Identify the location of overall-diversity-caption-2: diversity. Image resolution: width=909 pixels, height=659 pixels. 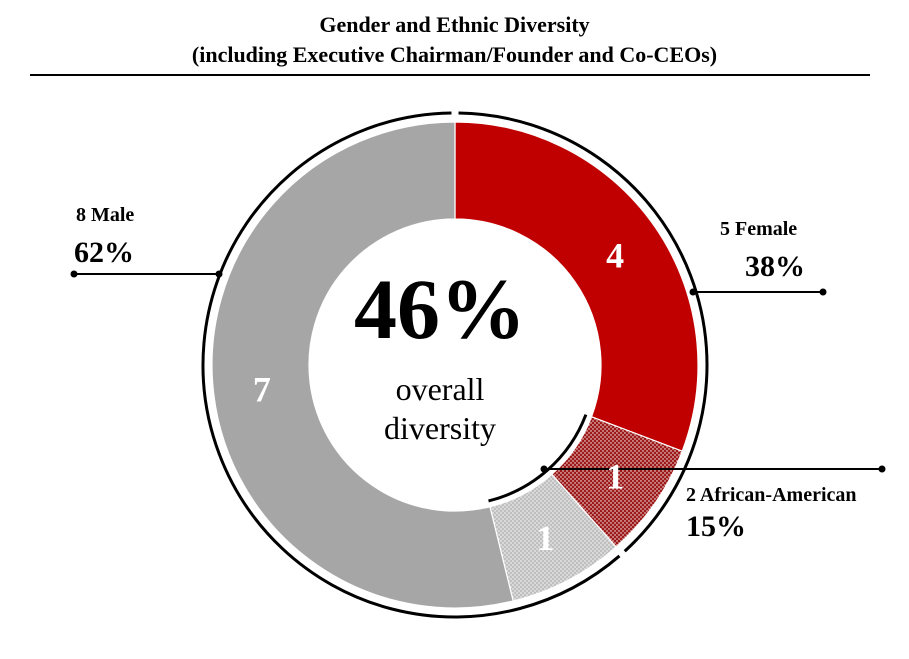
(440, 428).